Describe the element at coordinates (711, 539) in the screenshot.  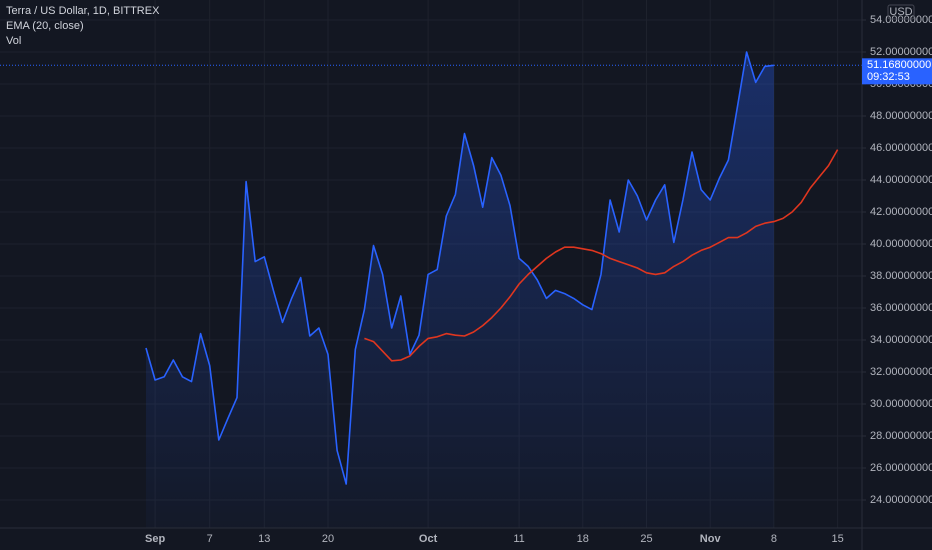
I see `x-tick-label: Nov` at that location.